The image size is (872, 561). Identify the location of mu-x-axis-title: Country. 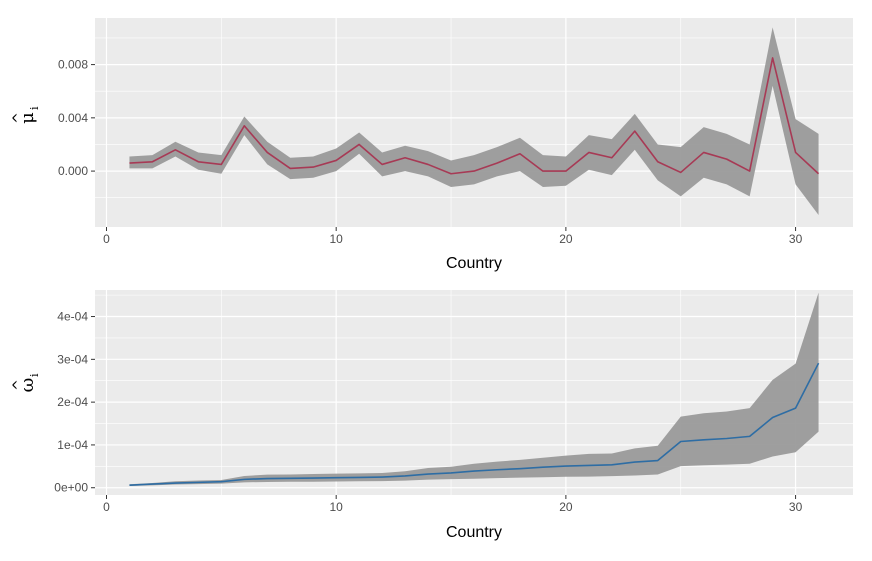
(474, 263).